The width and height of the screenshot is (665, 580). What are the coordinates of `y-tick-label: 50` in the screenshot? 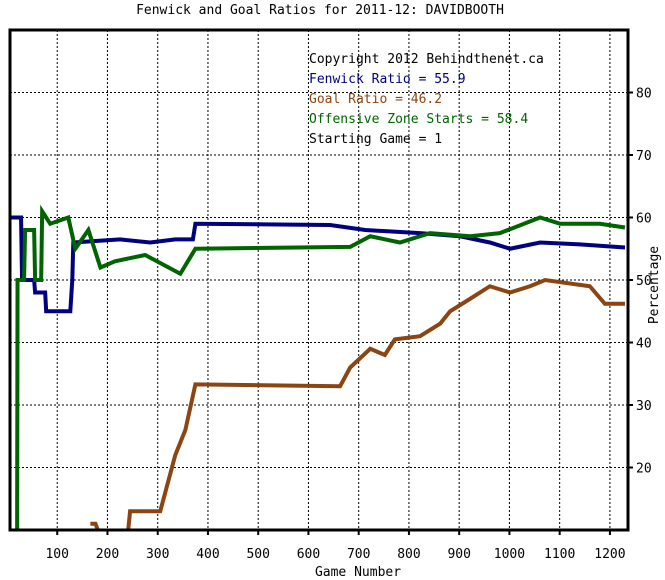 It's located at (644, 281).